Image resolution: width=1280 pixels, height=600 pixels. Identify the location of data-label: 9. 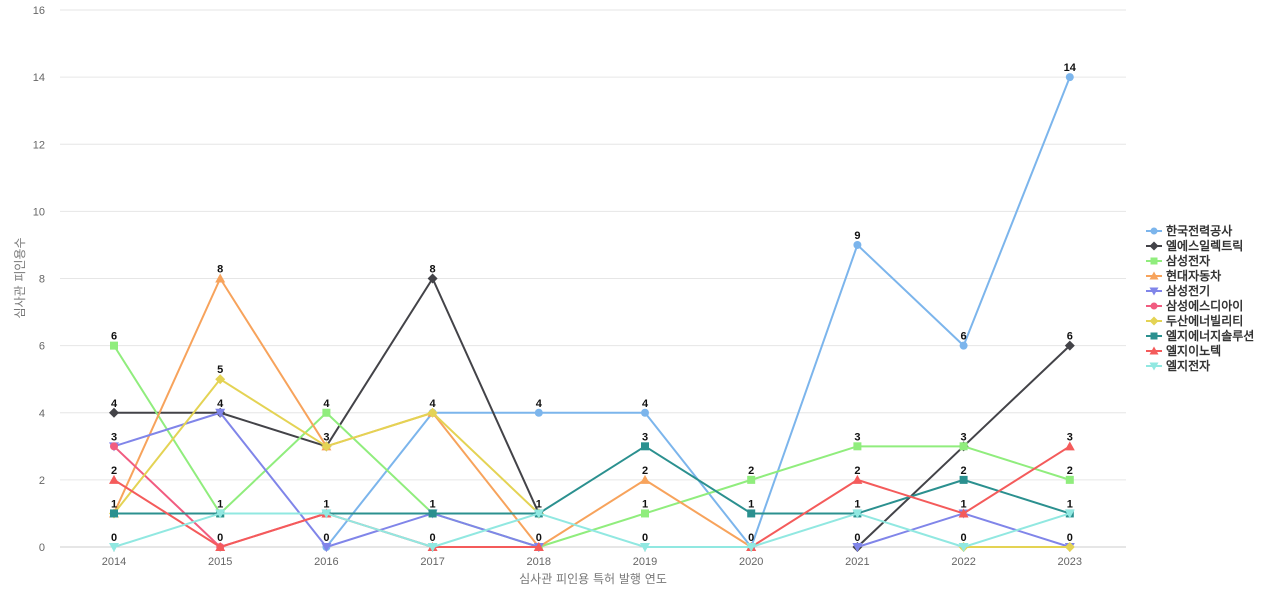
(857, 236).